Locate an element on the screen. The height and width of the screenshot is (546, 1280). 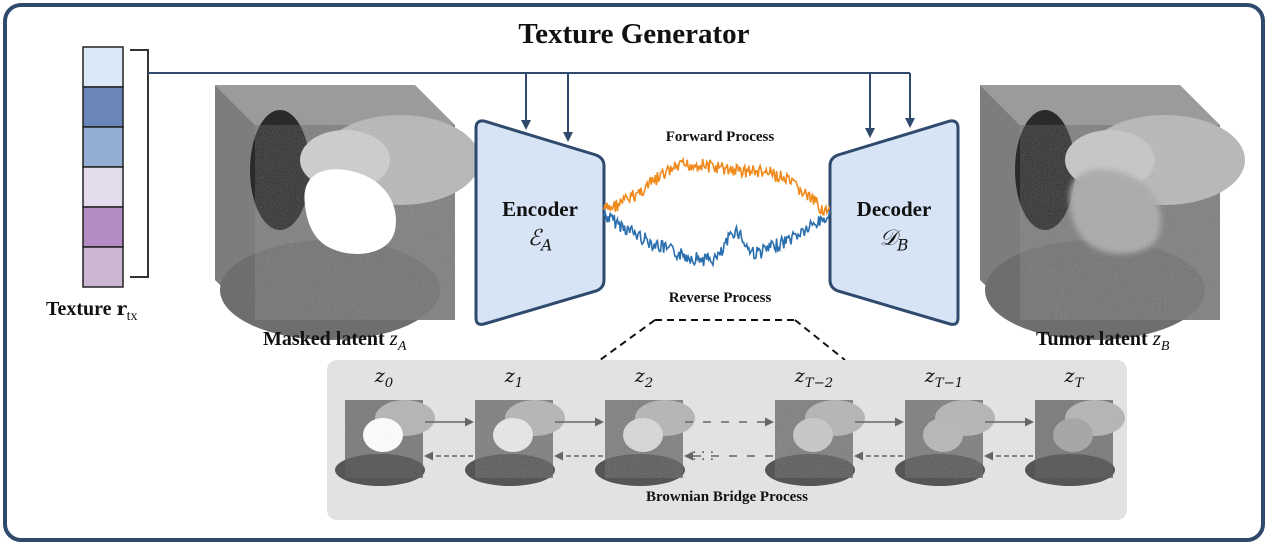
bridge-step-label: zT−2 is located at coordinates (814, 378).